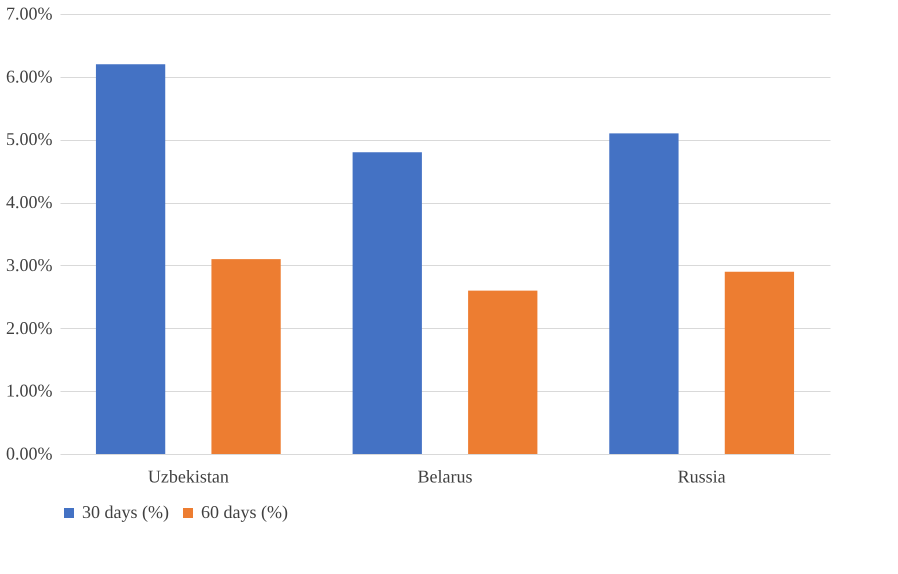 This screenshot has height=574, width=898. Describe the element at coordinates (29, 139) in the screenshot. I see `y-tick-label: 5.00%` at that location.